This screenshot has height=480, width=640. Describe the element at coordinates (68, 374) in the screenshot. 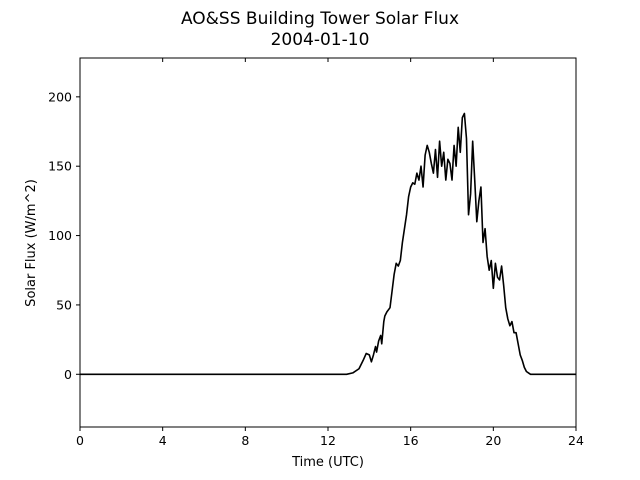

I see `y-tick-label-0: 0` at that location.